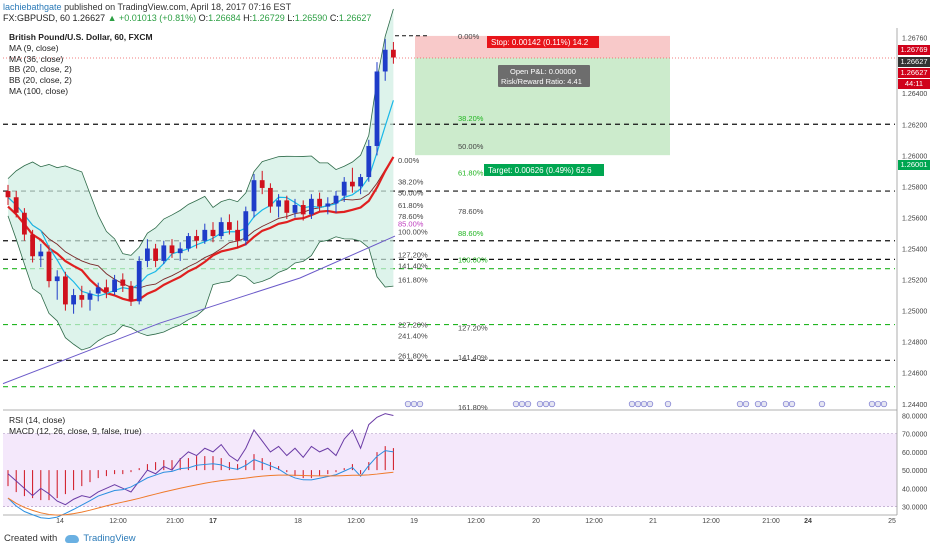 The width and height of the screenshot is (932, 550). I want to click on fib-lower-label: 50.00%, so click(411, 193).